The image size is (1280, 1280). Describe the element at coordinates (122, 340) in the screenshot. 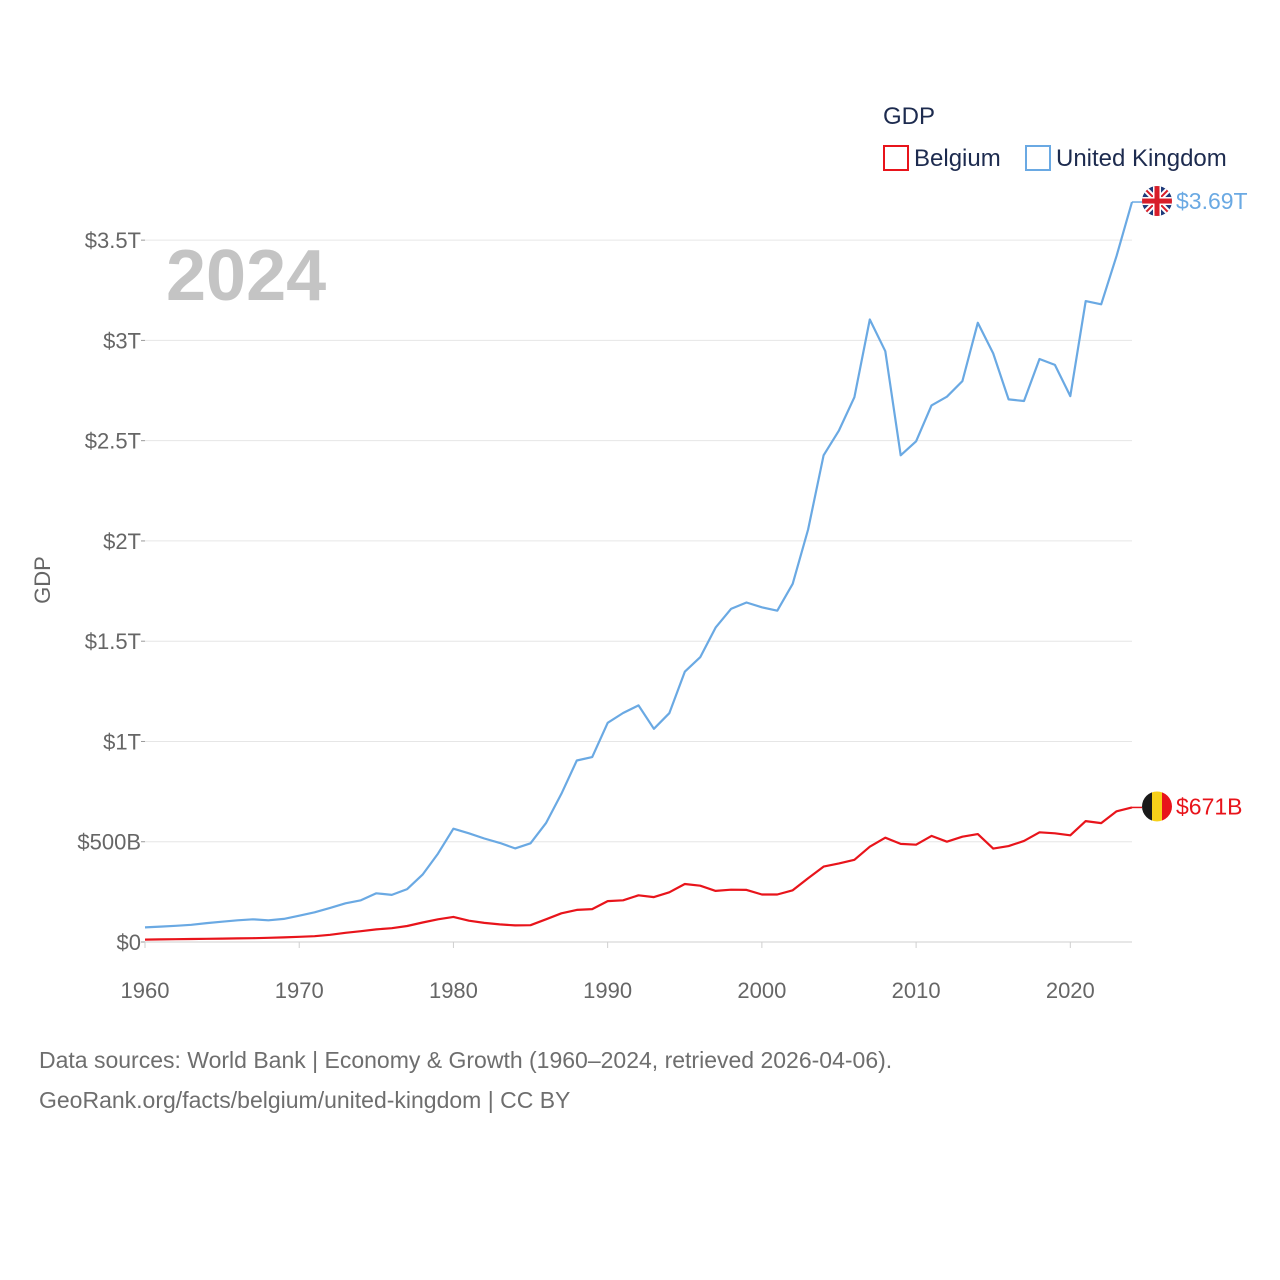

I see `y-tick-label: $3T` at that location.